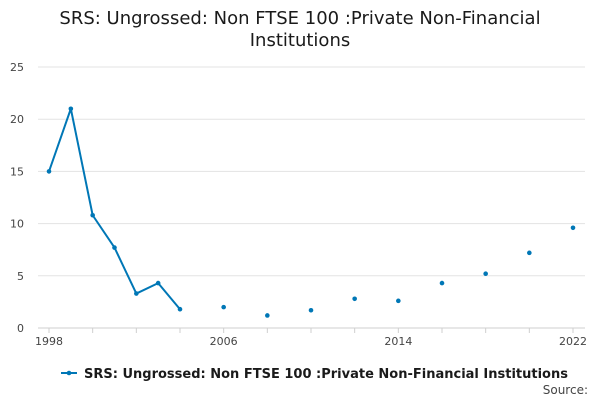 The width and height of the screenshot is (600, 400). Describe the element at coordinates (17, 224) in the screenshot. I see `y-tick-label: 10` at that location.